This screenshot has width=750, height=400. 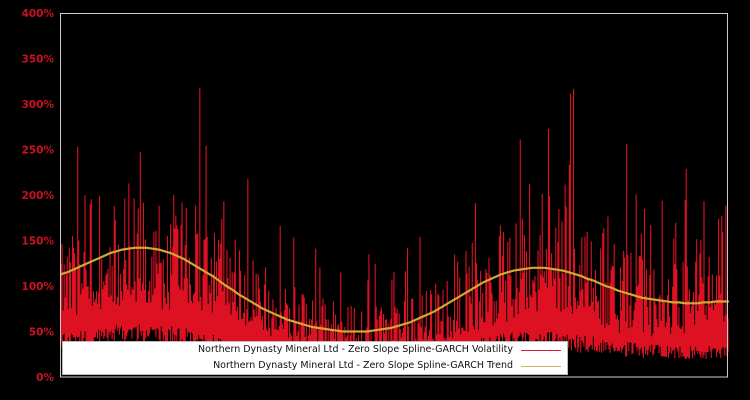 What do you see at coordinates (38, 151) in the screenshot?
I see `y-axis-tick-250: 250%` at bounding box center [38, 151].